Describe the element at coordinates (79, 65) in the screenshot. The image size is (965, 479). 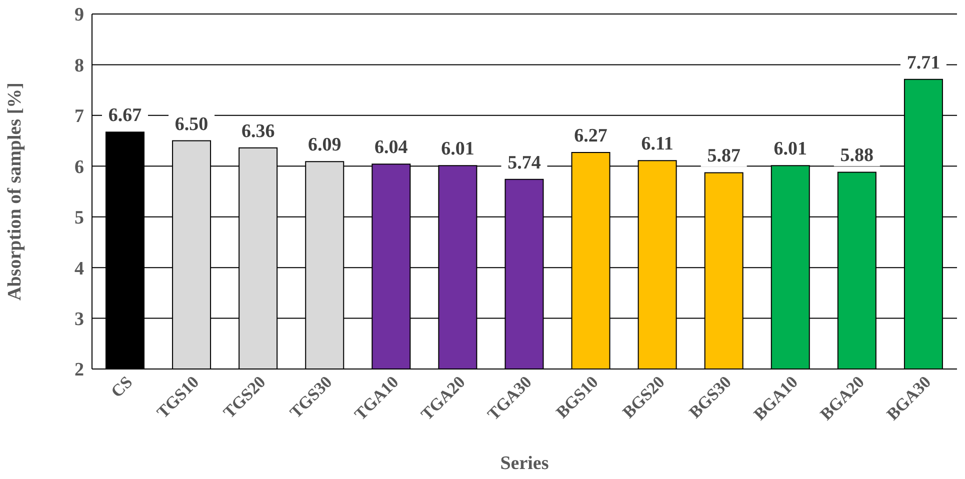
I see `y-tick-label: 8` at that location.